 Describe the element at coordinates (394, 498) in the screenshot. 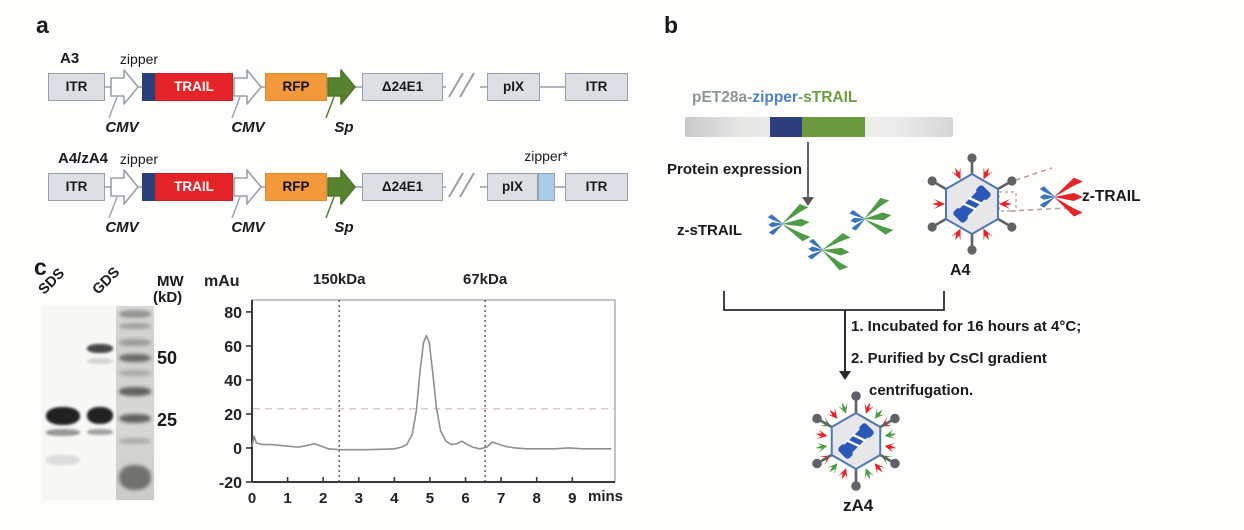

I see `x-tick-label: 4` at that location.